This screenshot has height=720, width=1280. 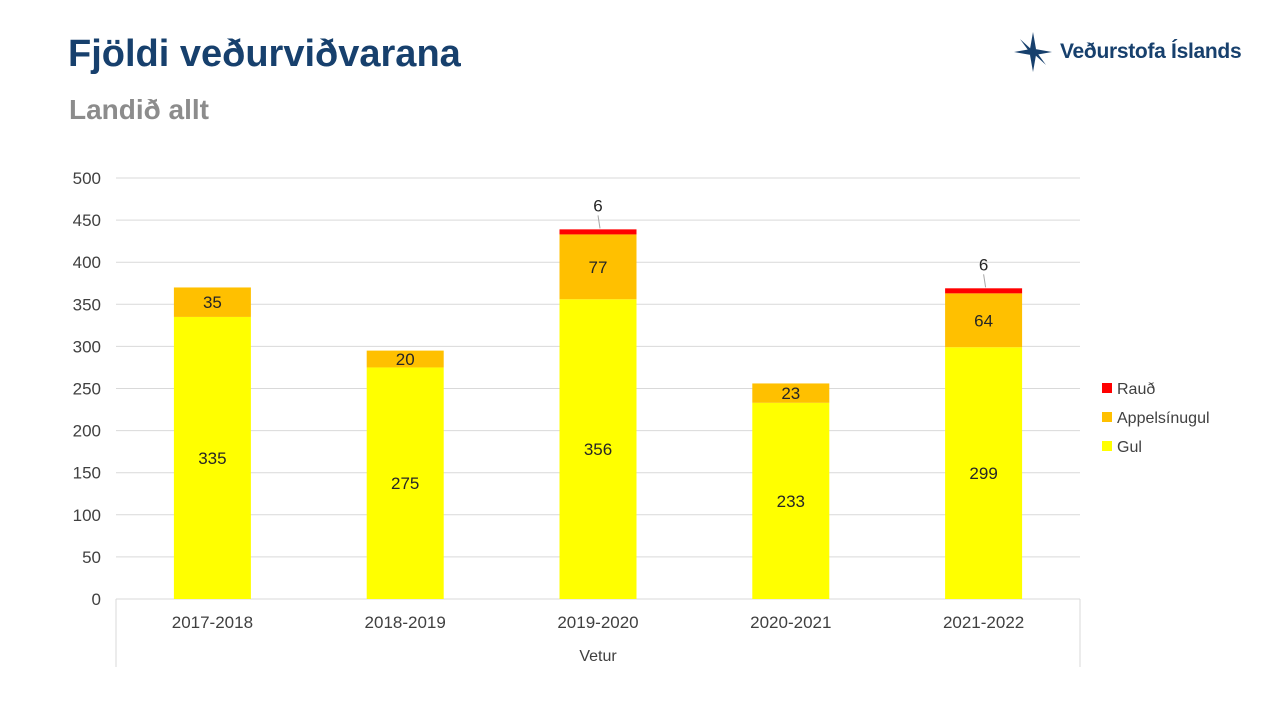 I want to click on x-axis-title: Vetur, so click(x=598, y=656).